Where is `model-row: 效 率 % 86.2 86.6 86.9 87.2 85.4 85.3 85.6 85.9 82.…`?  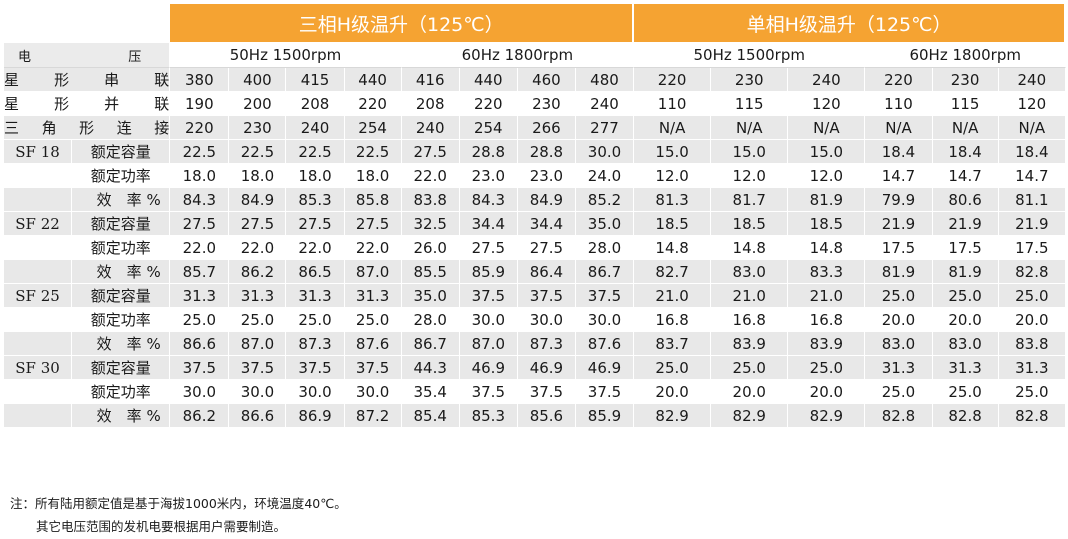 model-row: 效 率 % 86.2 86.6 86.9 87.2 85.4 85.3 85.6 85.9 82.… is located at coordinates (535, 416).